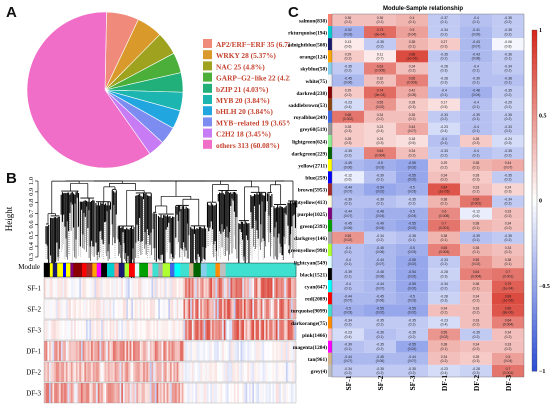 The width and height of the screenshot is (550, 404). Describe the element at coordinates (309, 323) in the screenshot. I see `heatmap-row-label: darkorange(75)` at that location.